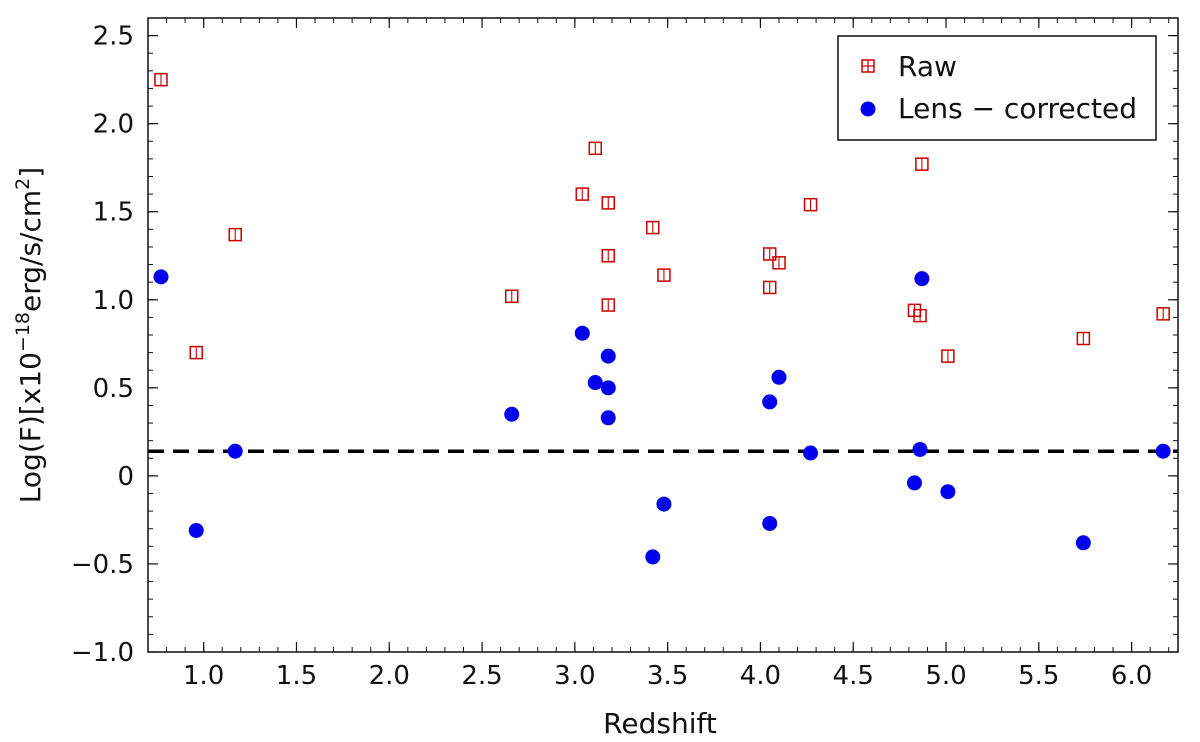  What do you see at coordinates (113, 301) in the screenshot?
I see `y-tick-label: 1.0` at bounding box center [113, 301].